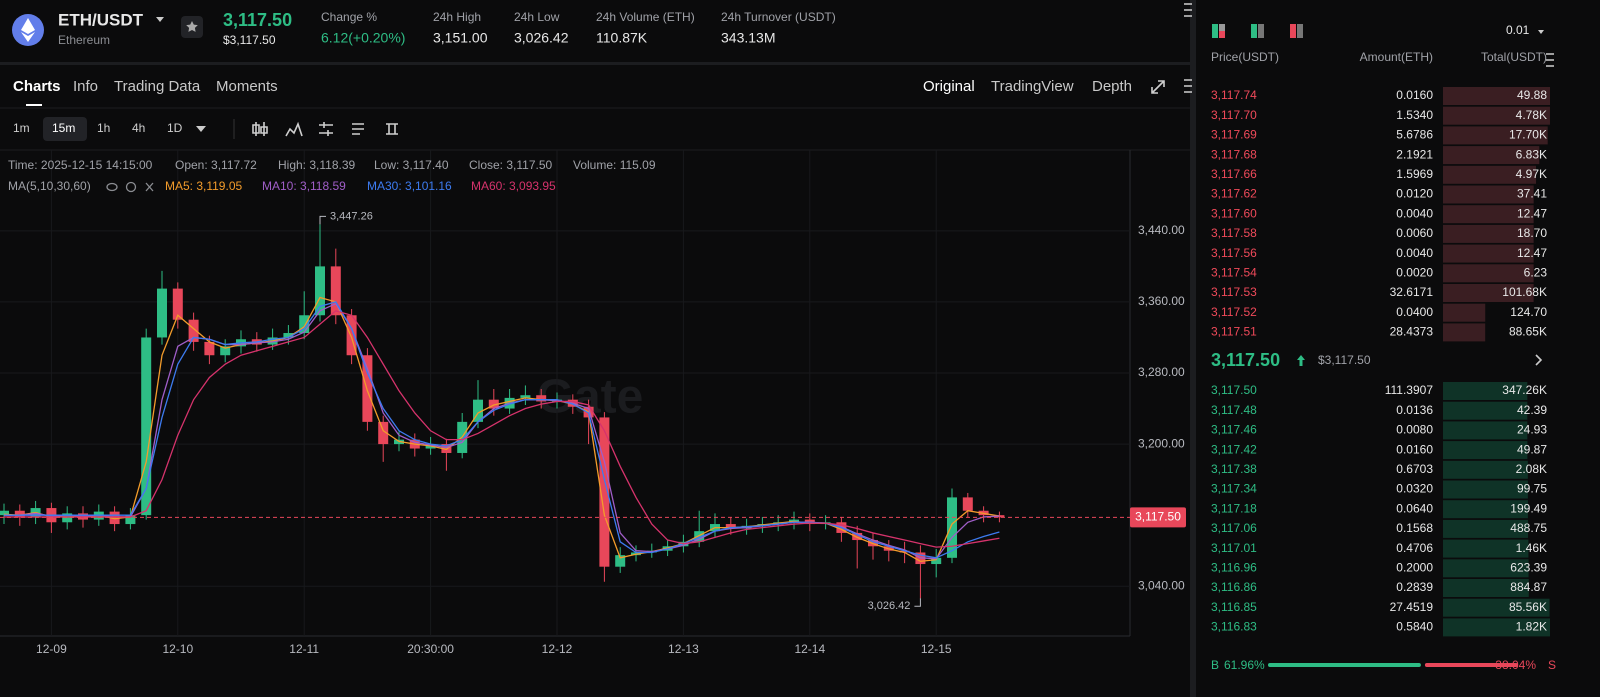 This screenshot has width=1600, height=697. What do you see at coordinates (130, 187) in the screenshot?
I see `ma-controls` at bounding box center [130, 187].